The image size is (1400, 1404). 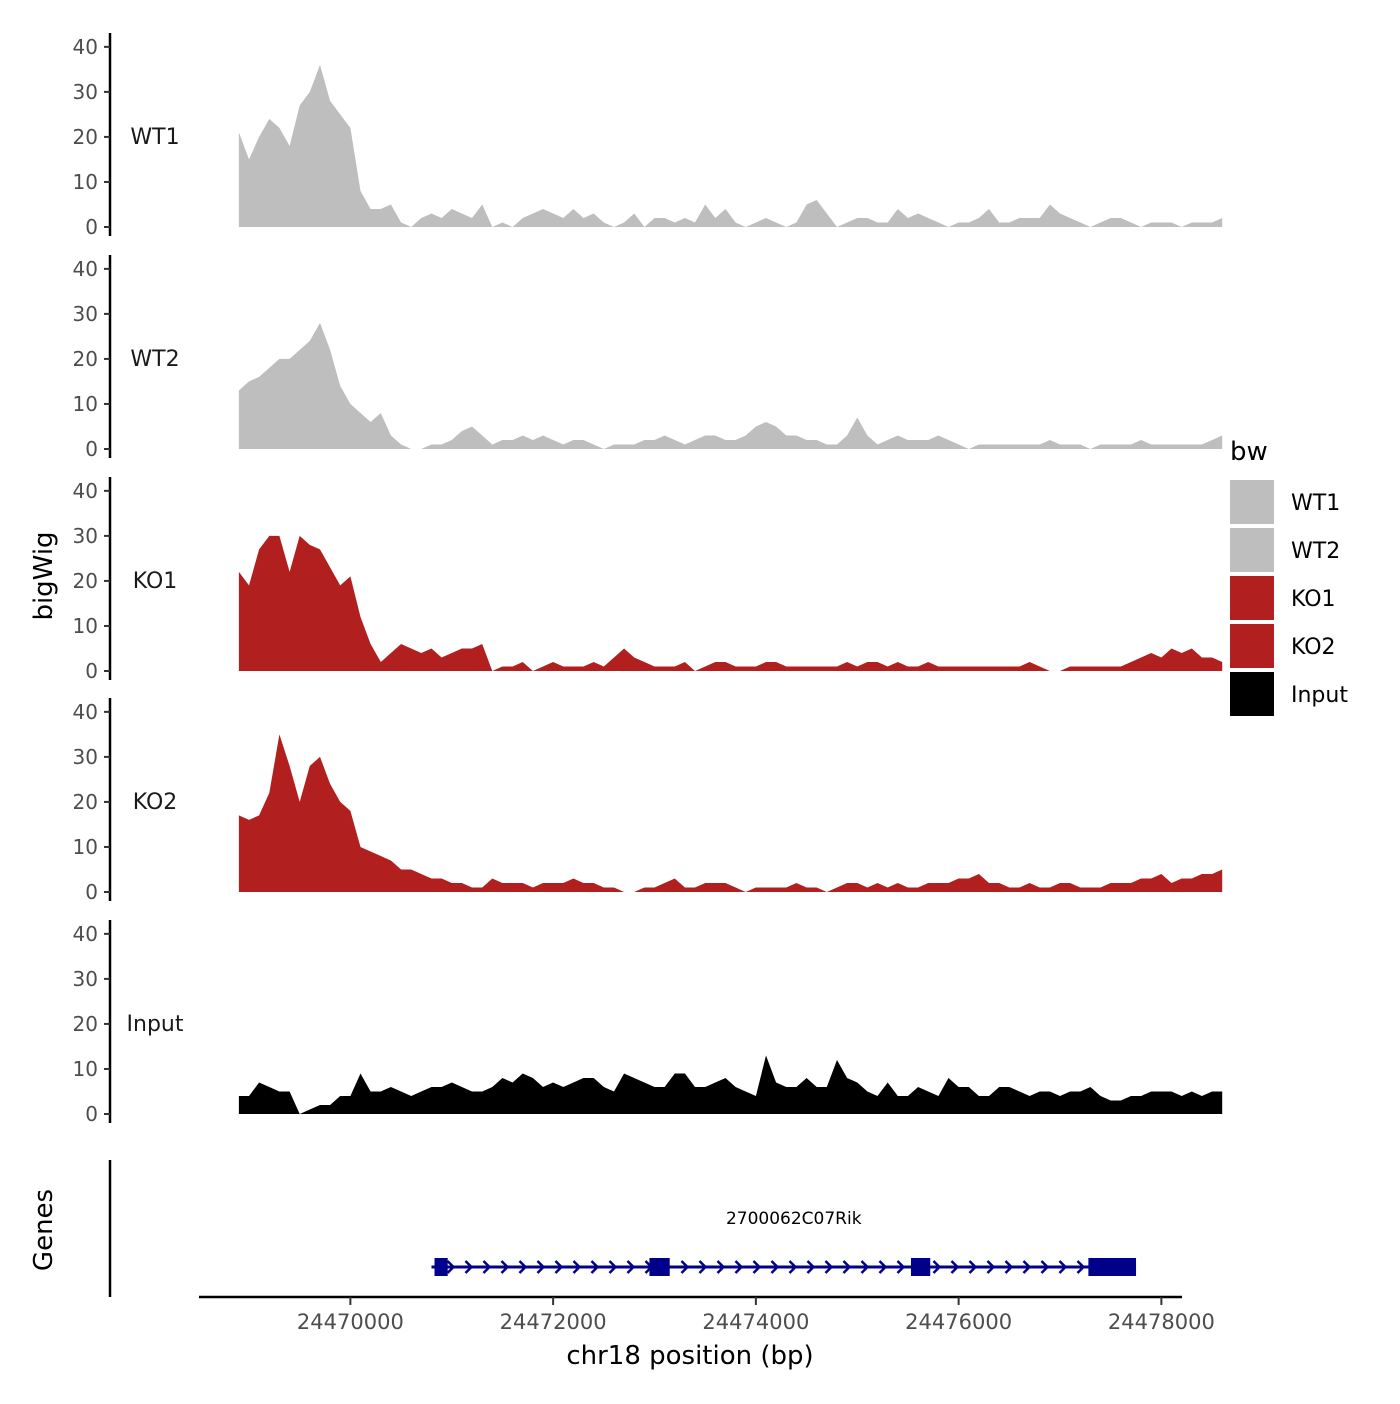 I want to click on x-axis-label: chr18 position (bp), so click(x=689, y=1356).